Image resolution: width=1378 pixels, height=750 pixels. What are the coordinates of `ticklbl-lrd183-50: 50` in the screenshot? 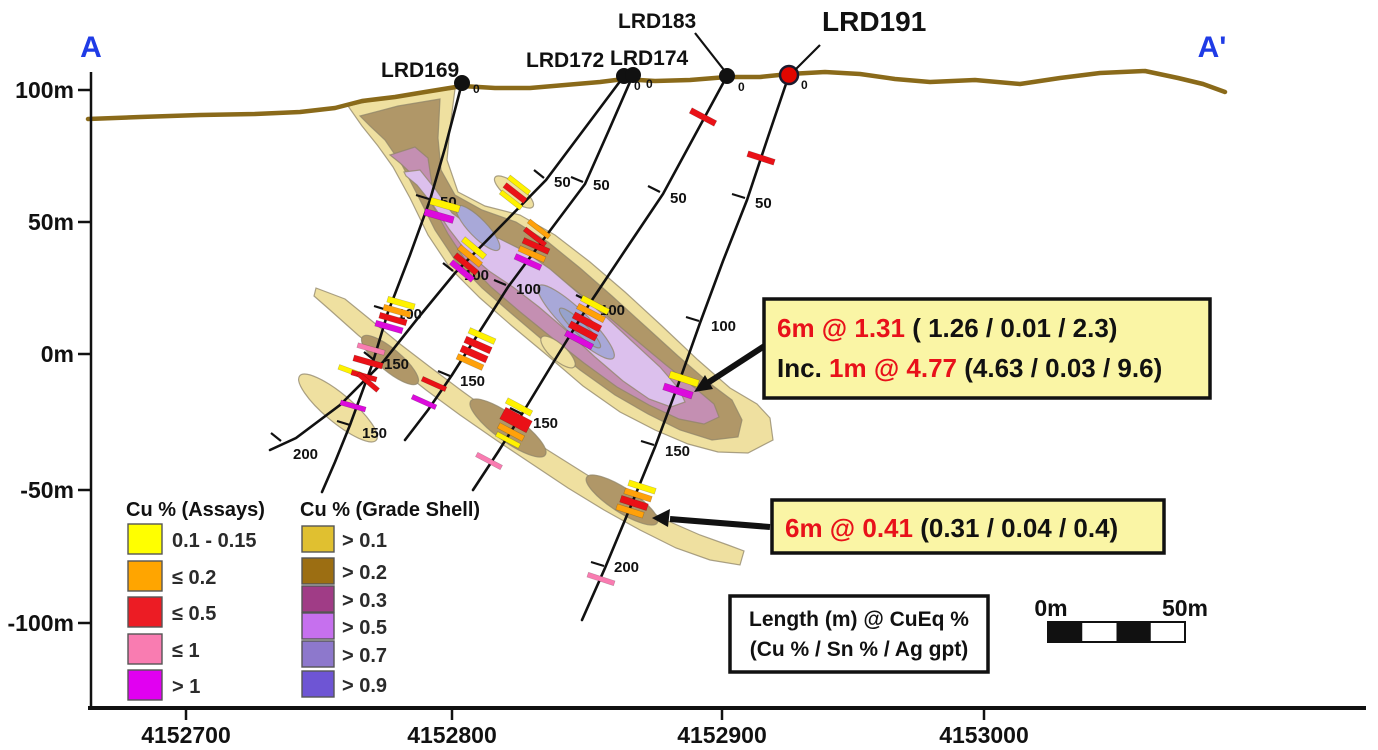 It's located at (678, 198).